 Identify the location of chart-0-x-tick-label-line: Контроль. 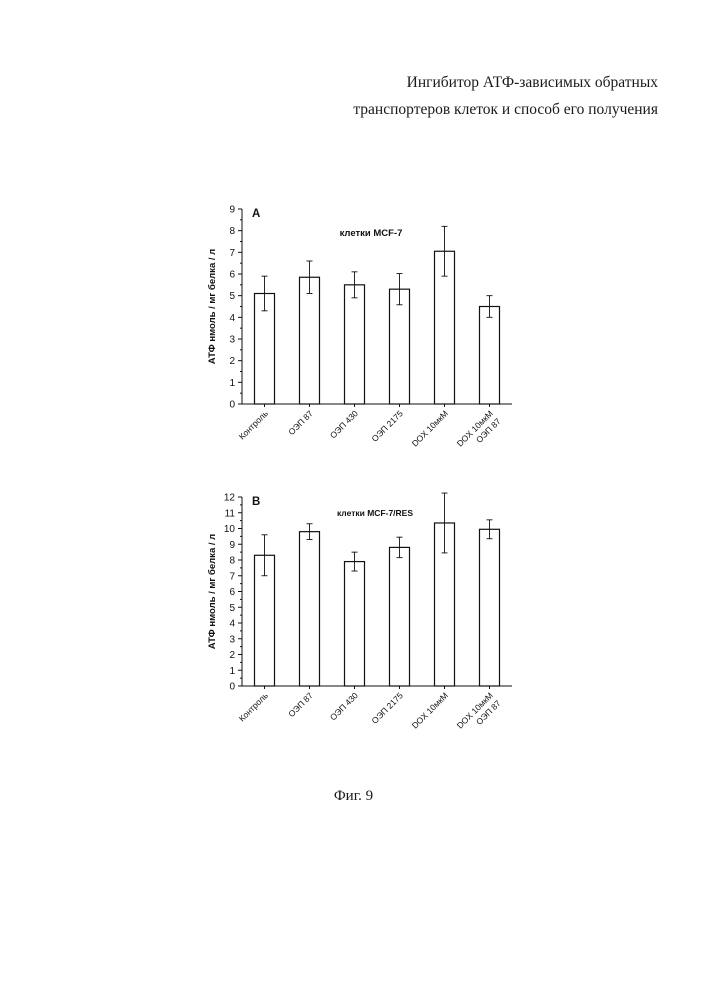
(254, 425).